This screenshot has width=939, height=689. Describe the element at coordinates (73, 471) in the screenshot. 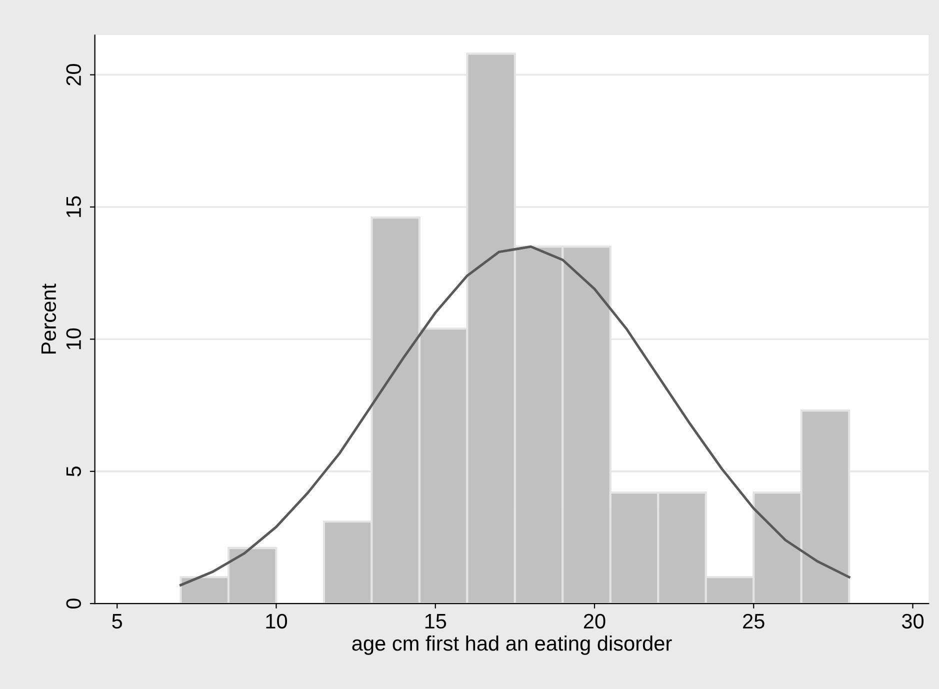

I see `y-tick-label: 5` at that location.